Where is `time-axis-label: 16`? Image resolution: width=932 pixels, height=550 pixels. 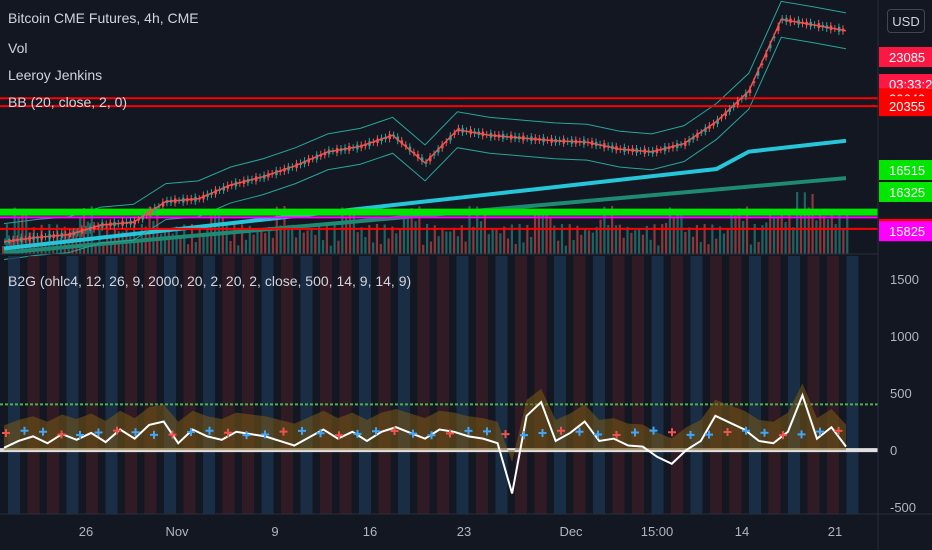 time-axis-label: 16 is located at coordinates (370, 531).